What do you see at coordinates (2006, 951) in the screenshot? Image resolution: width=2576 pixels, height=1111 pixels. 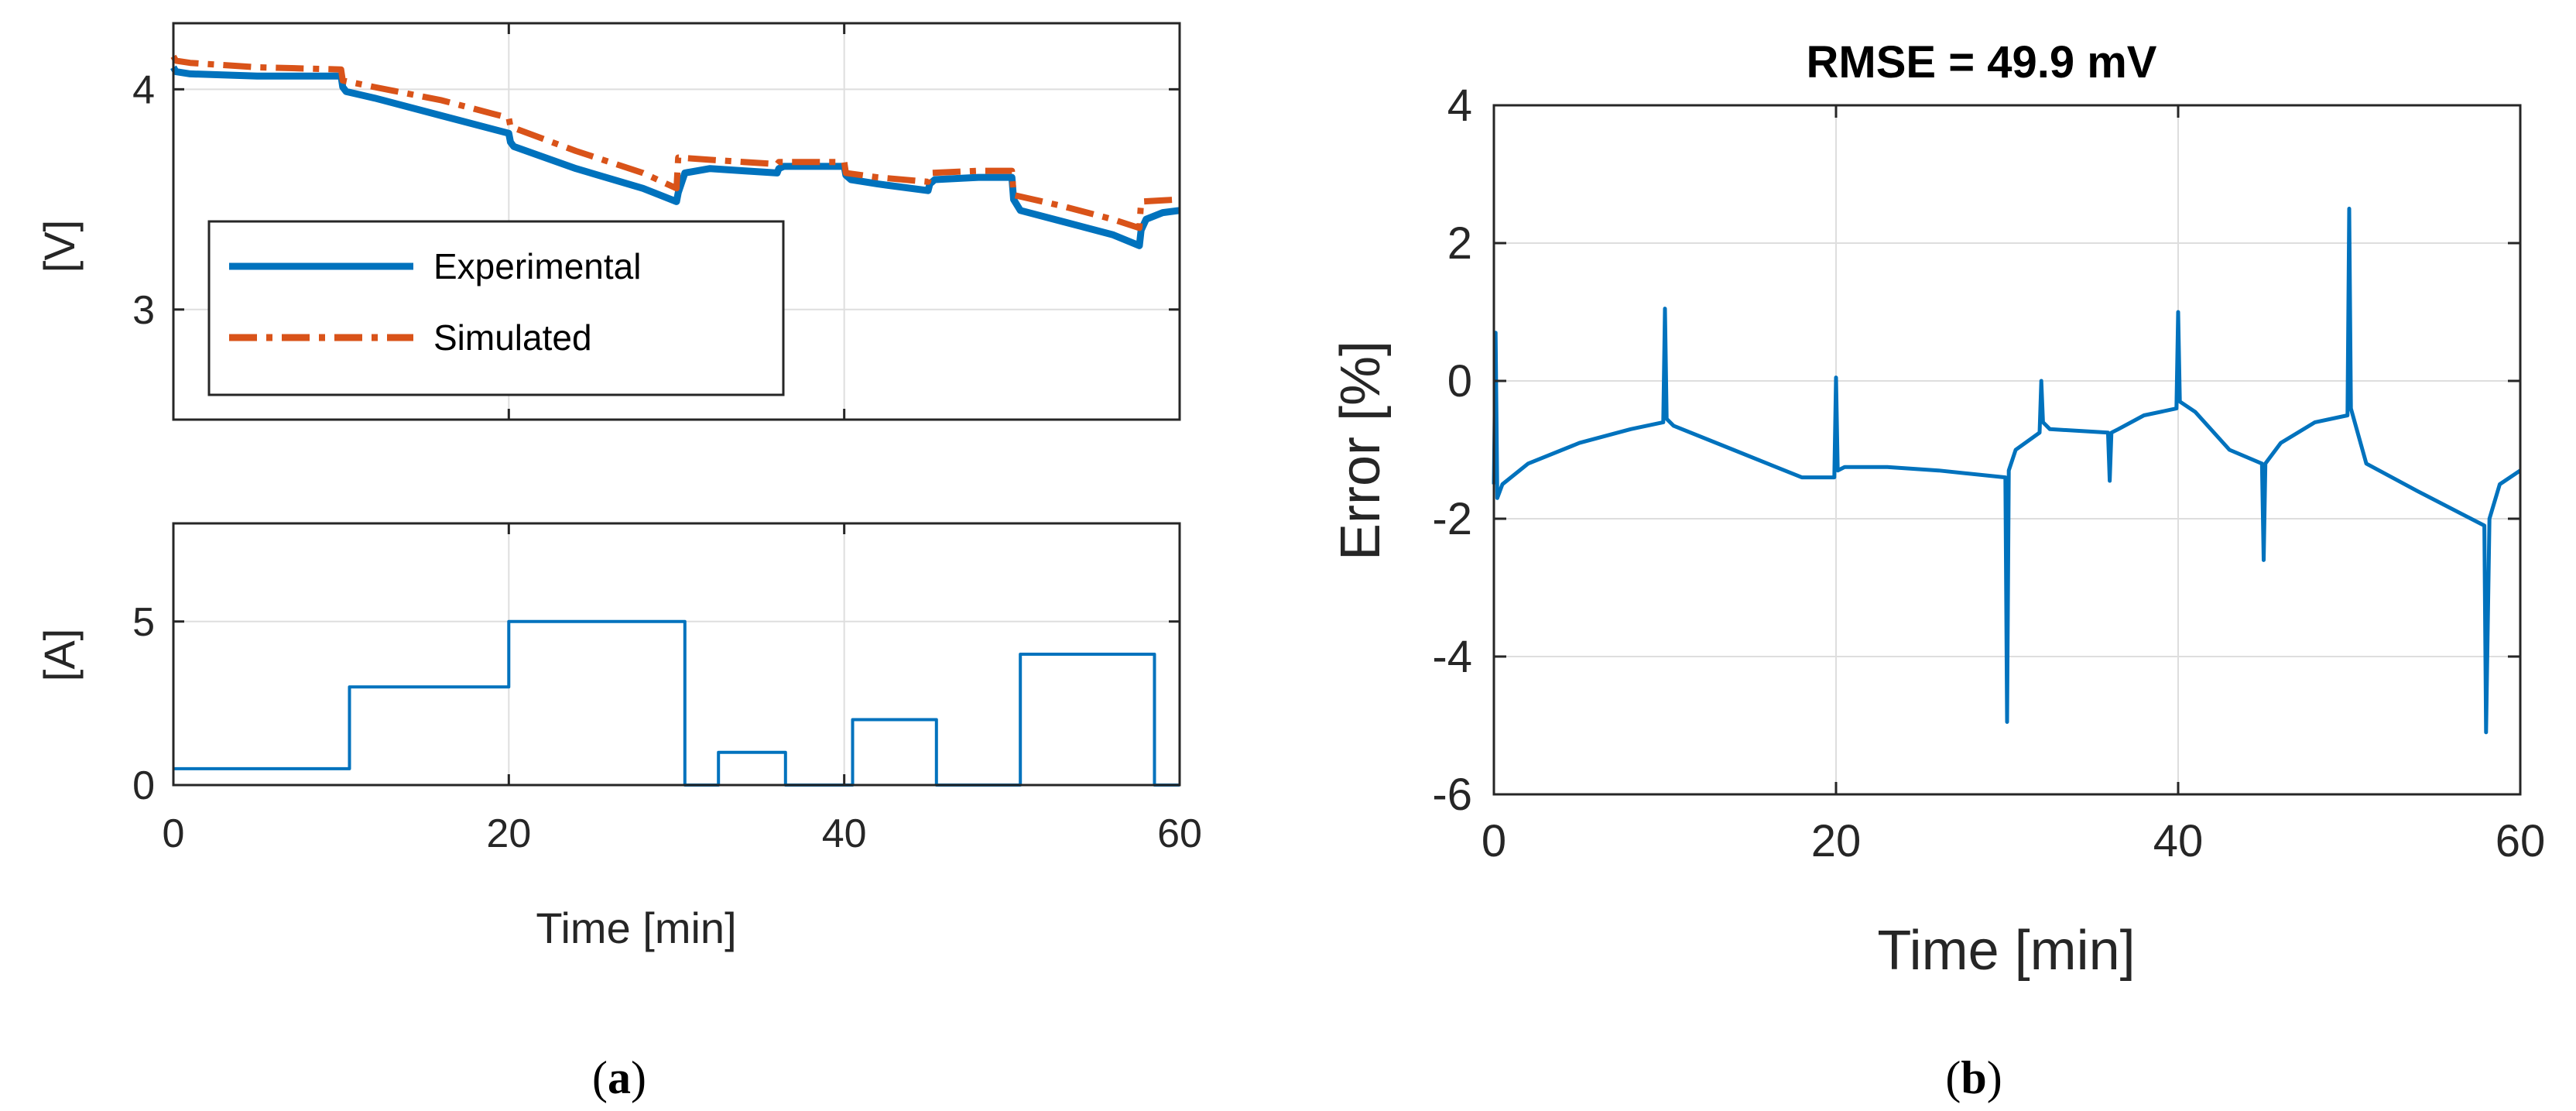 I see `error-x-axis-label: Time [min]` at bounding box center [2006, 951].